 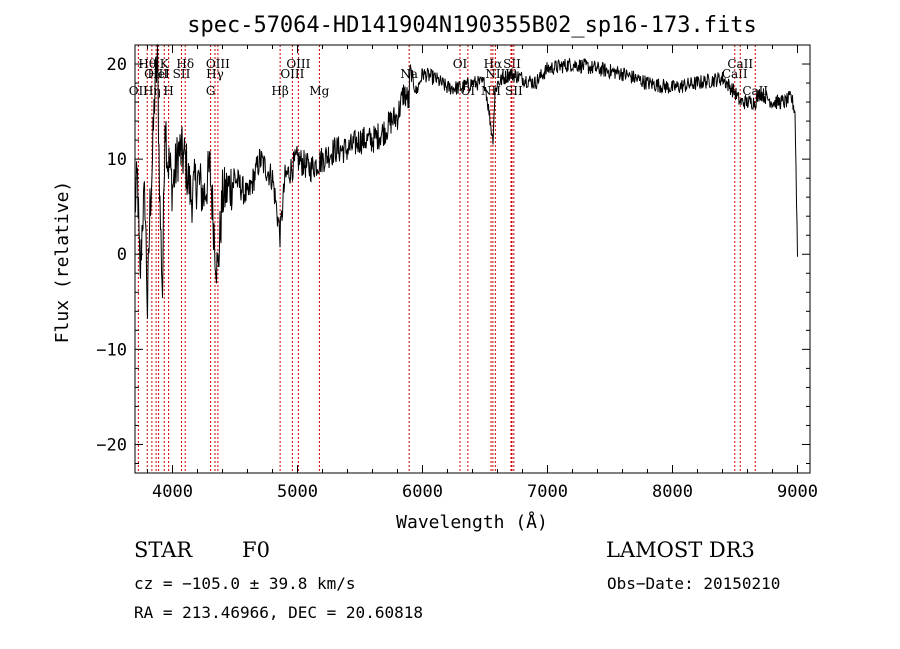 What do you see at coordinates (297, 492) in the screenshot?
I see `x-tick-label: 5000` at bounding box center [297, 492].